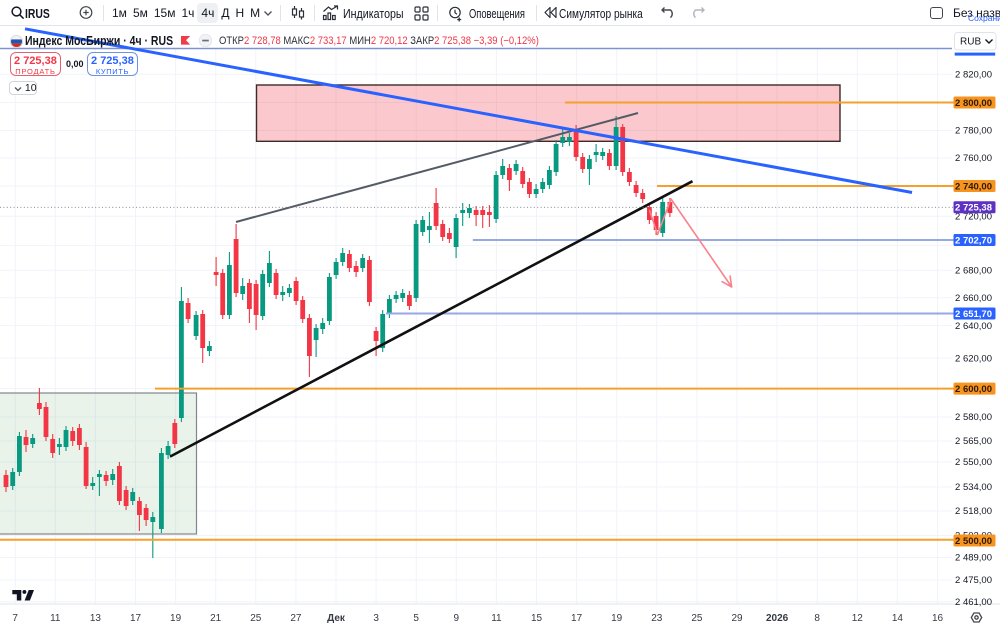 Image resolution: width=1000 pixels, height=633 pixels. What do you see at coordinates (336, 618) in the screenshot?
I see `svg-text: Дек` at bounding box center [336, 618].